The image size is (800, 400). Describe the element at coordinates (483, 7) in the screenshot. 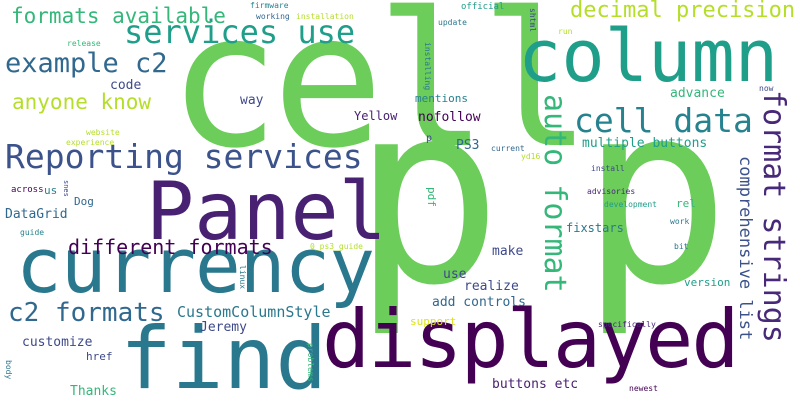

I see `word-official: official` at that location.